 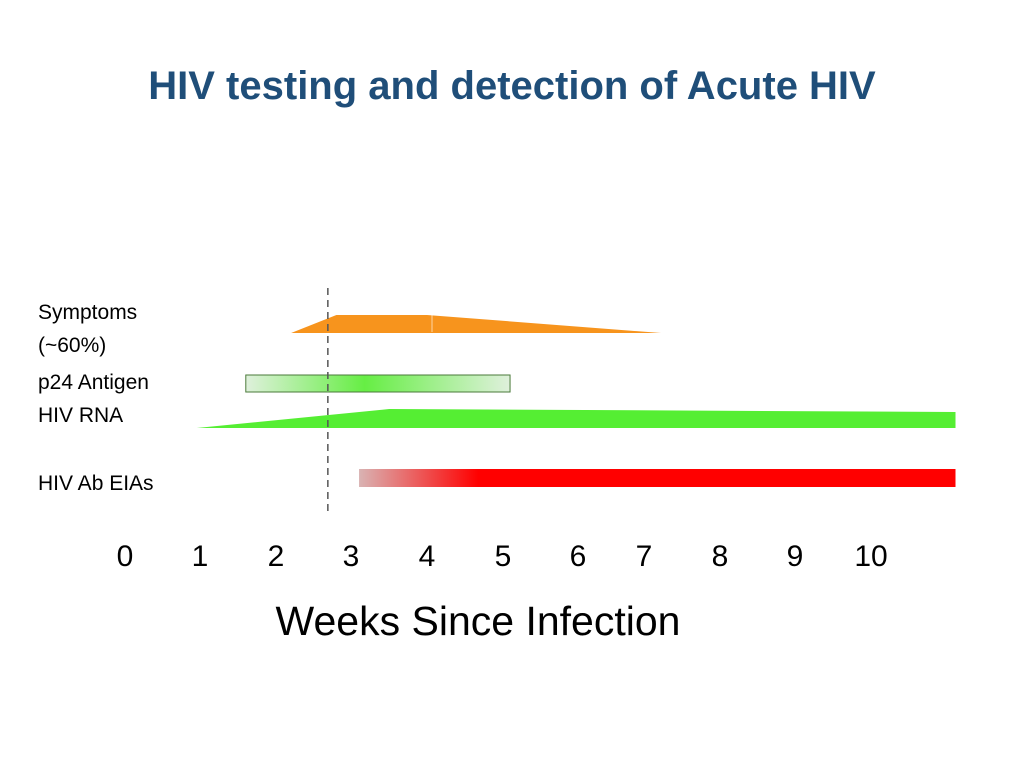 I want to click on hiv-rna-label: HIV RNA, so click(x=81, y=415).